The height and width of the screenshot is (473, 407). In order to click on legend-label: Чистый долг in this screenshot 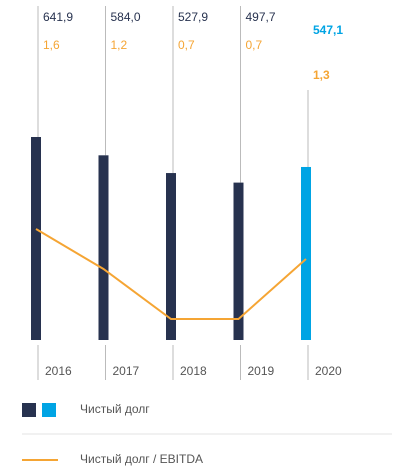, I will do `click(115, 409)`.